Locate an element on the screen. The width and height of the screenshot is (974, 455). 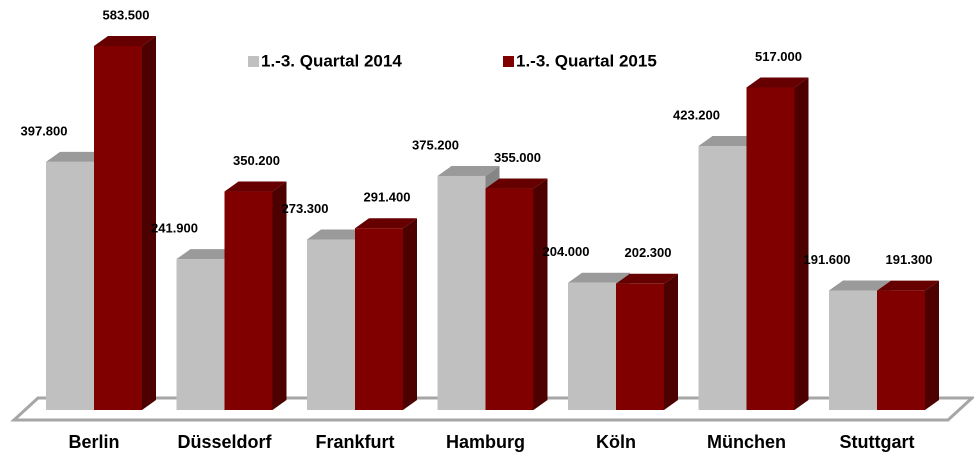
value-label: 241.900 is located at coordinates (174, 228).